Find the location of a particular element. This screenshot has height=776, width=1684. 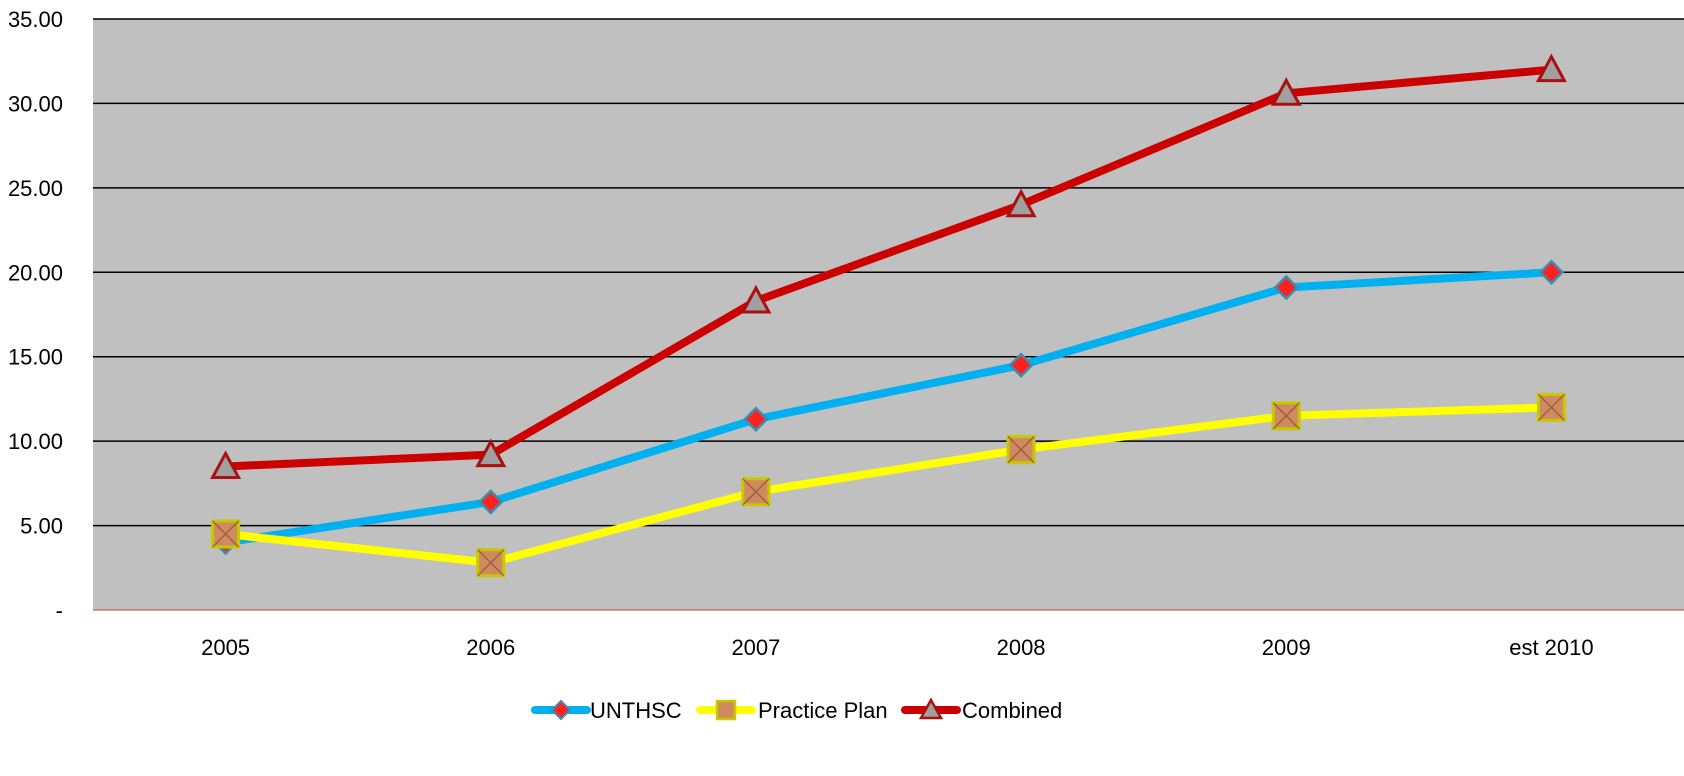

y-tick-label: 30.00 is located at coordinates (35, 103).